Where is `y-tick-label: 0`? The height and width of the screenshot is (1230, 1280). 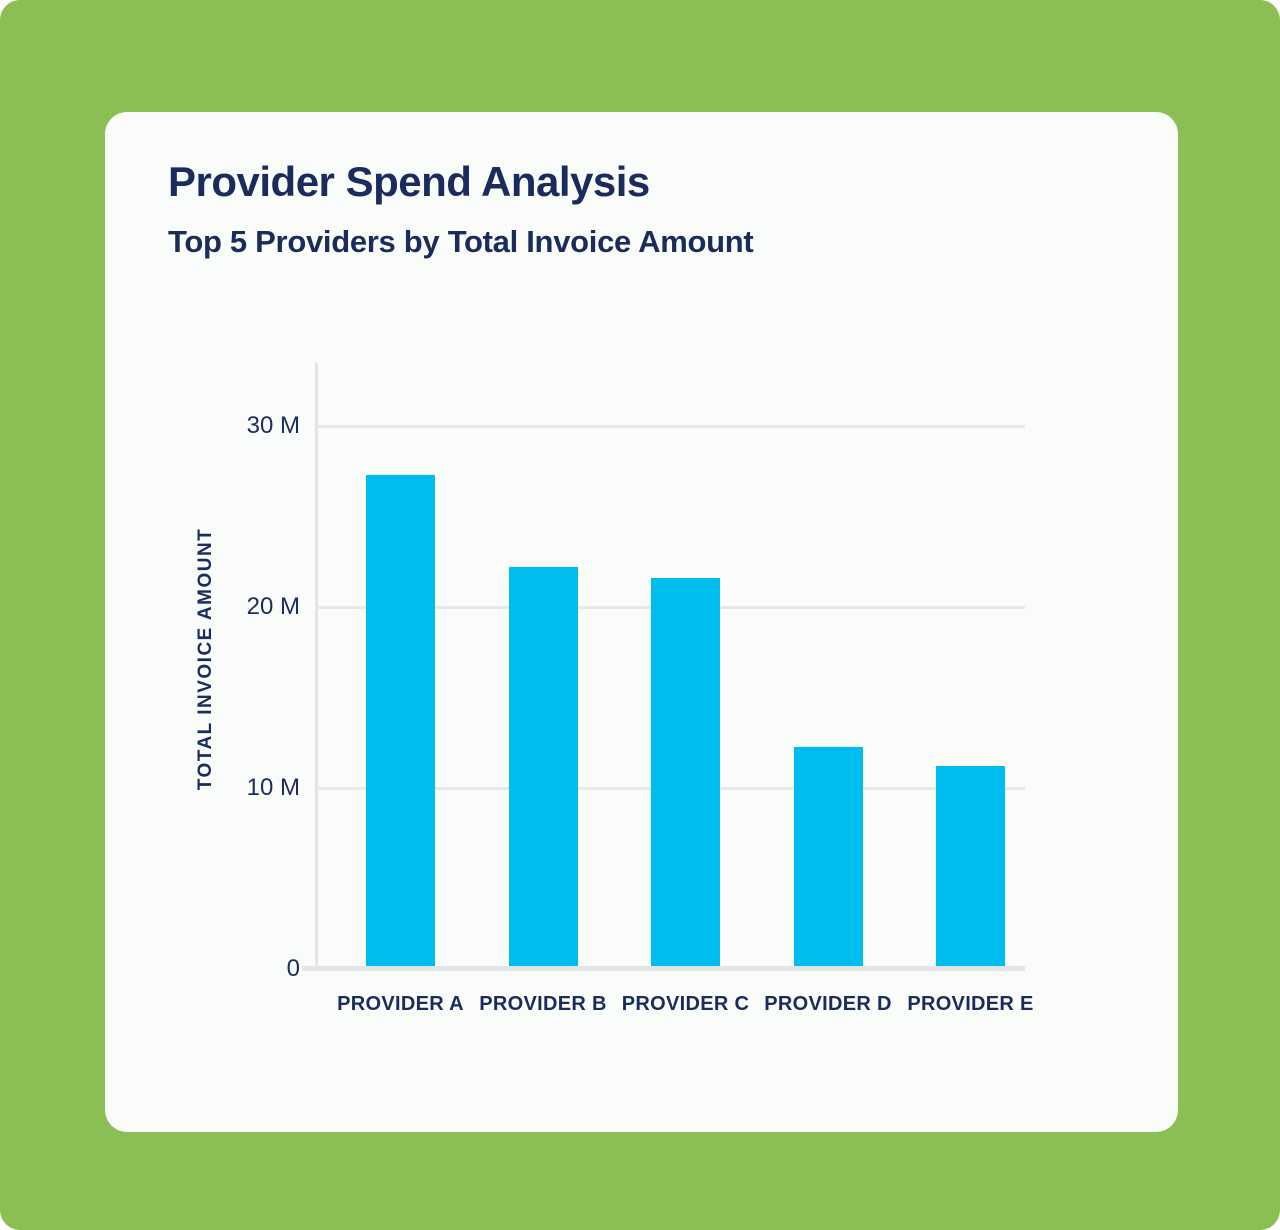
y-tick-label: 0 is located at coordinates (293, 968).